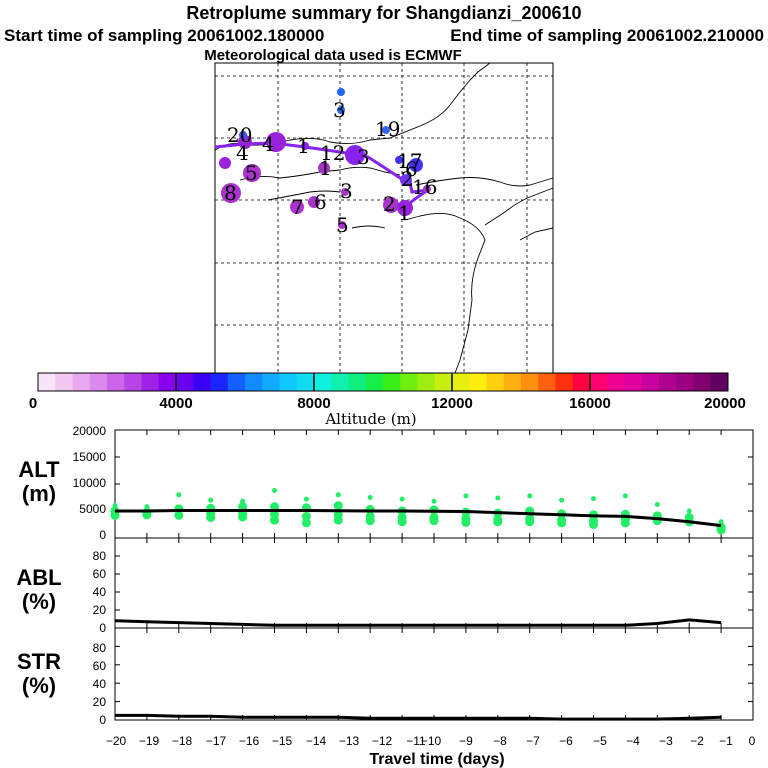 This screenshot has height=768, width=768. I want to click on alt-unit: (m), so click(39, 493).